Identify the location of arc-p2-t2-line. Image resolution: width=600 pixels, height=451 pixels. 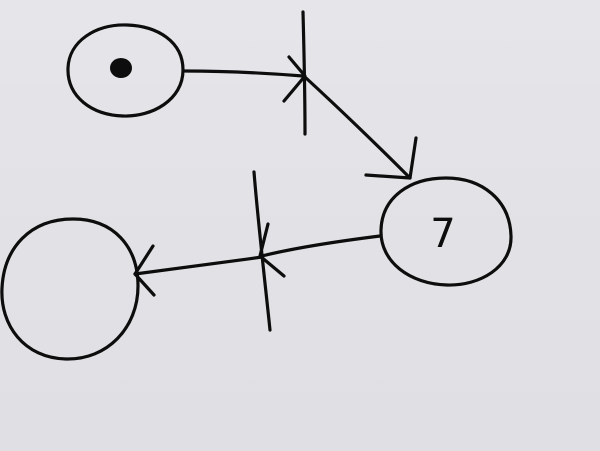
(321, 246).